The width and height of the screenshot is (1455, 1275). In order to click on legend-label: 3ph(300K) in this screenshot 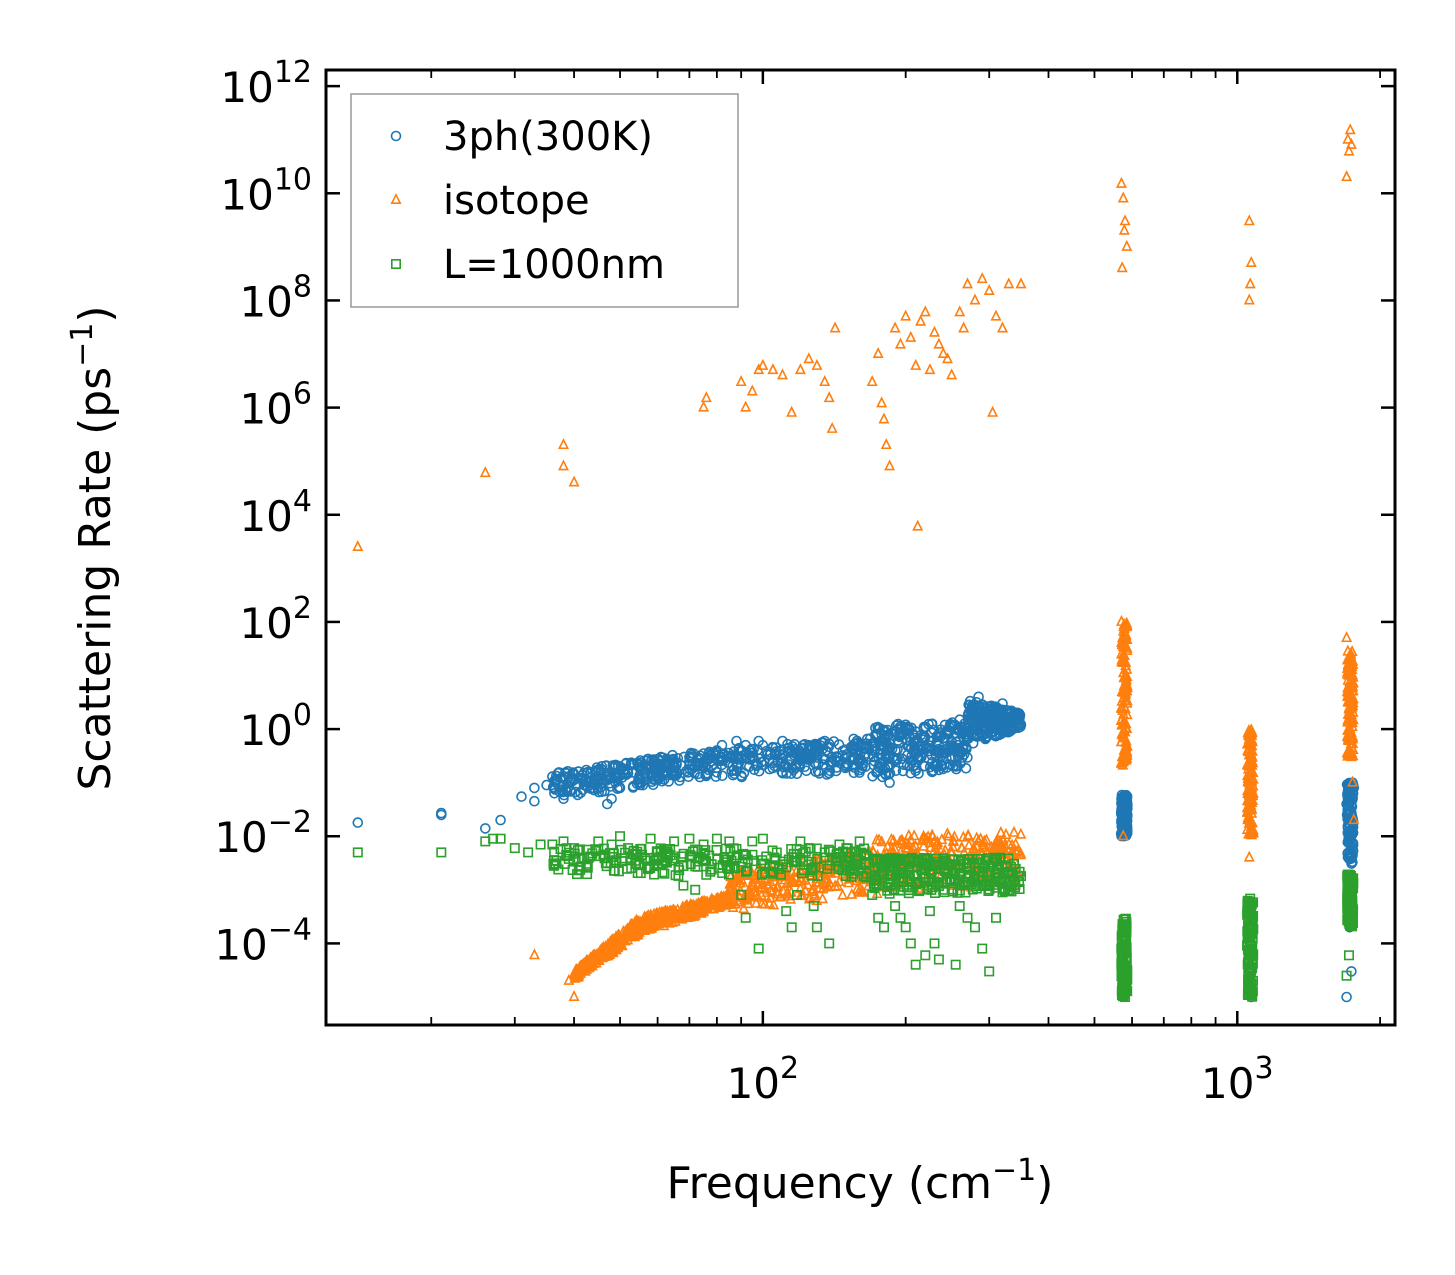, I will do `click(548, 137)`.